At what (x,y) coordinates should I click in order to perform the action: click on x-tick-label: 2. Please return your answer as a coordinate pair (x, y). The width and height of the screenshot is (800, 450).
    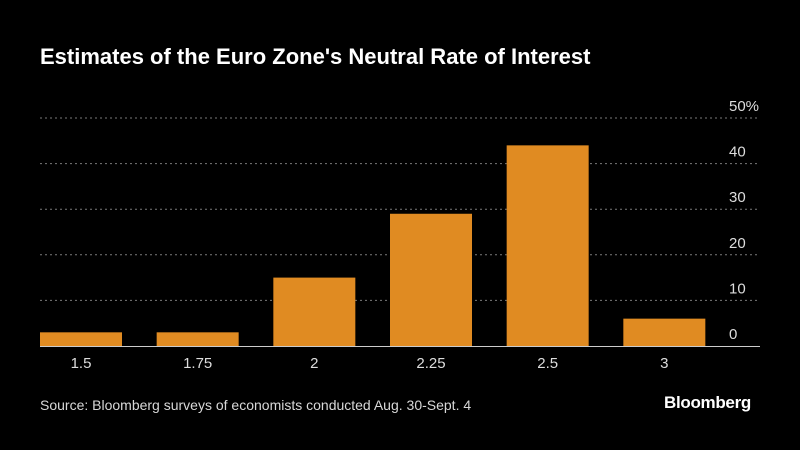
    Looking at the image, I should click on (314, 363).